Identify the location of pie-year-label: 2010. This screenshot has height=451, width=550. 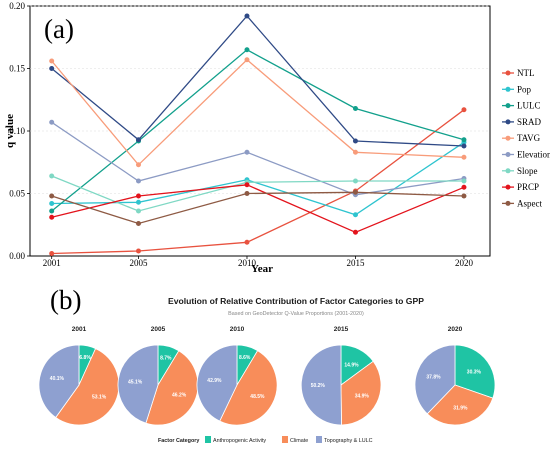
(237, 329).